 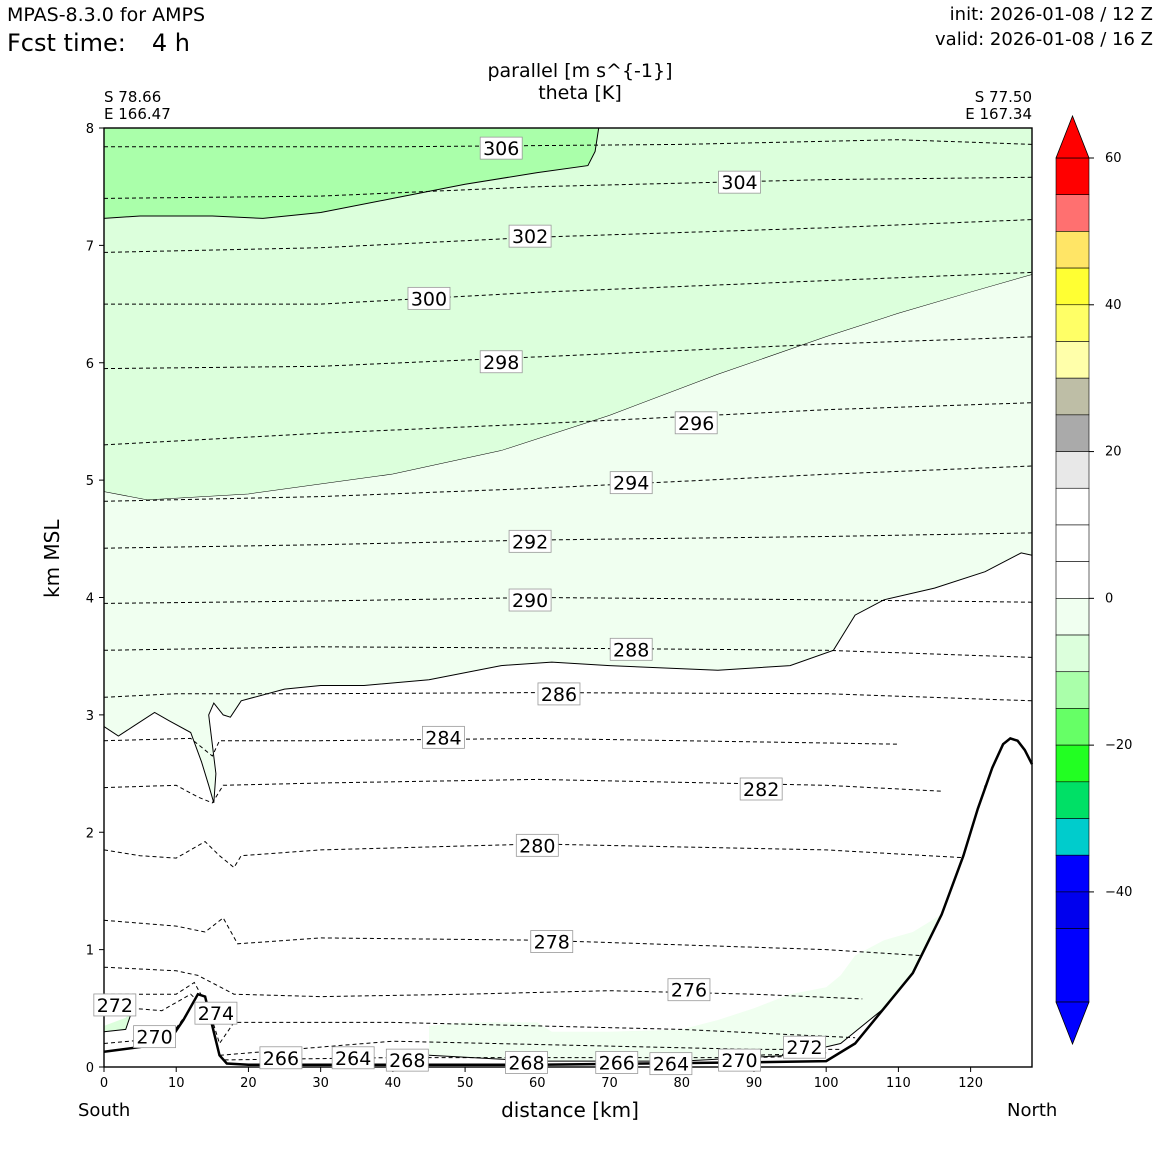 I want to click on theta-label: 276, so click(x=689, y=990).